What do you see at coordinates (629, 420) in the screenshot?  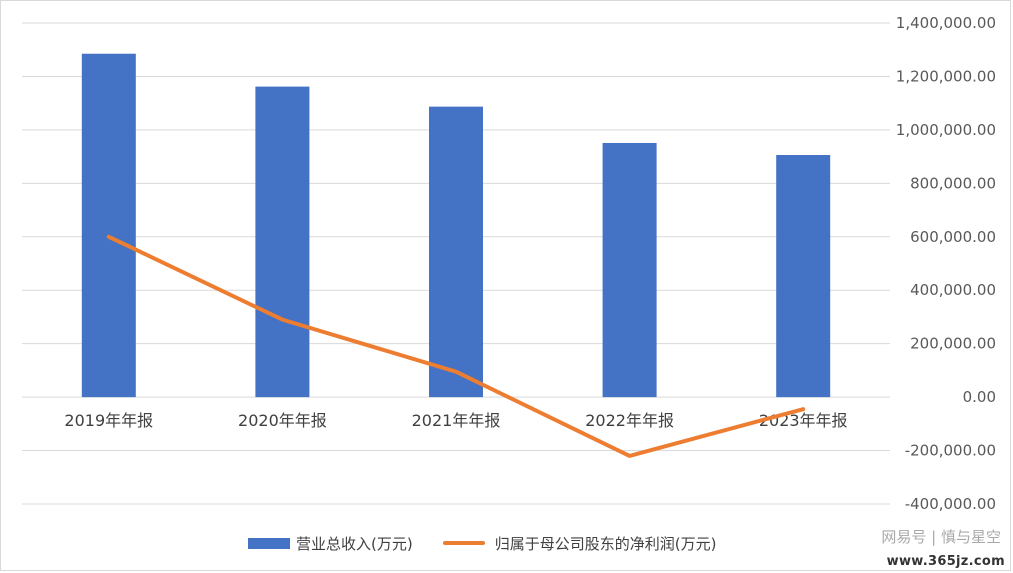 I see `x-tick-label: 2022年年报` at bounding box center [629, 420].